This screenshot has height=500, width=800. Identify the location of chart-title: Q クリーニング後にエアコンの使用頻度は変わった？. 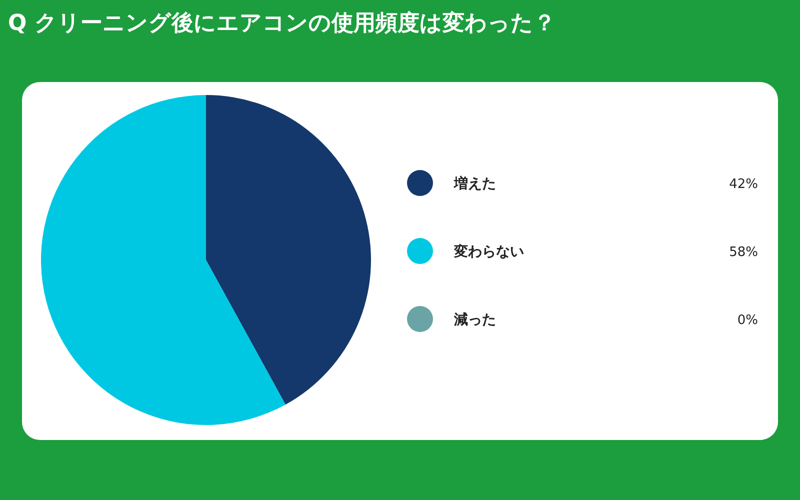
(282, 23).